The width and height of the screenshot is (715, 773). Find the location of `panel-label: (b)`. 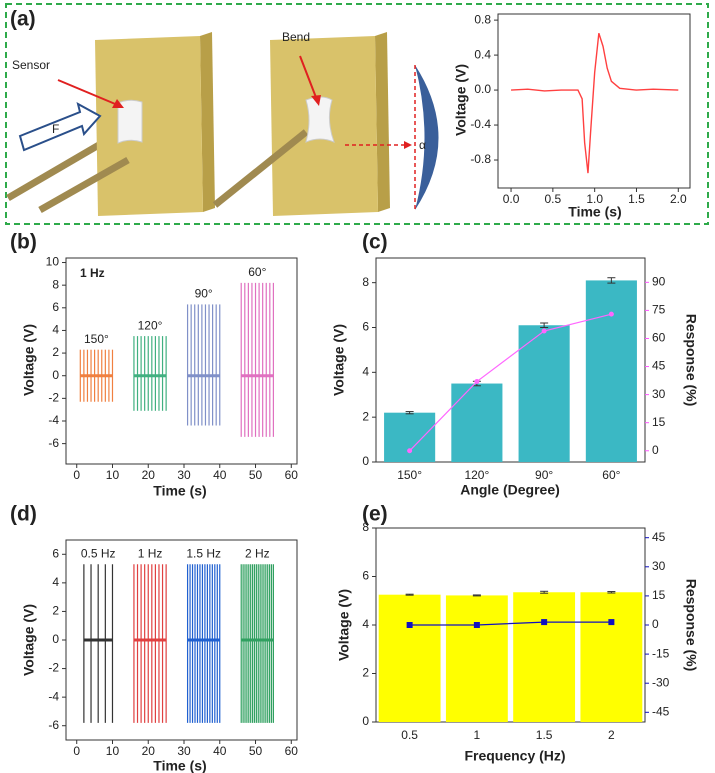

panel-label: (b) is located at coordinates (23, 242).